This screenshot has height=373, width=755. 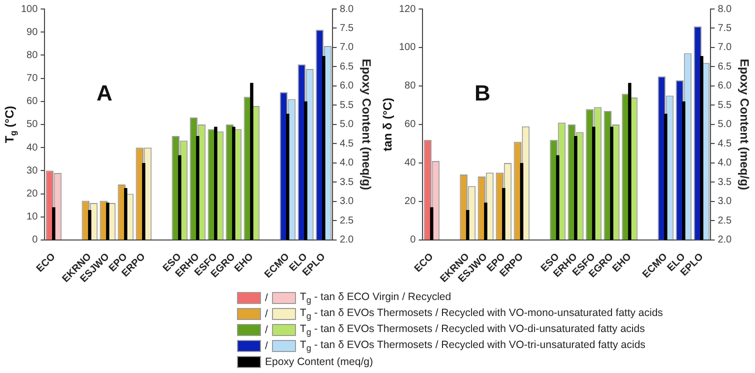 What do you see at coordinates (32, 78) in the screenshot?
I see `y-tick-label: 70` at bounding box center [32, 78].